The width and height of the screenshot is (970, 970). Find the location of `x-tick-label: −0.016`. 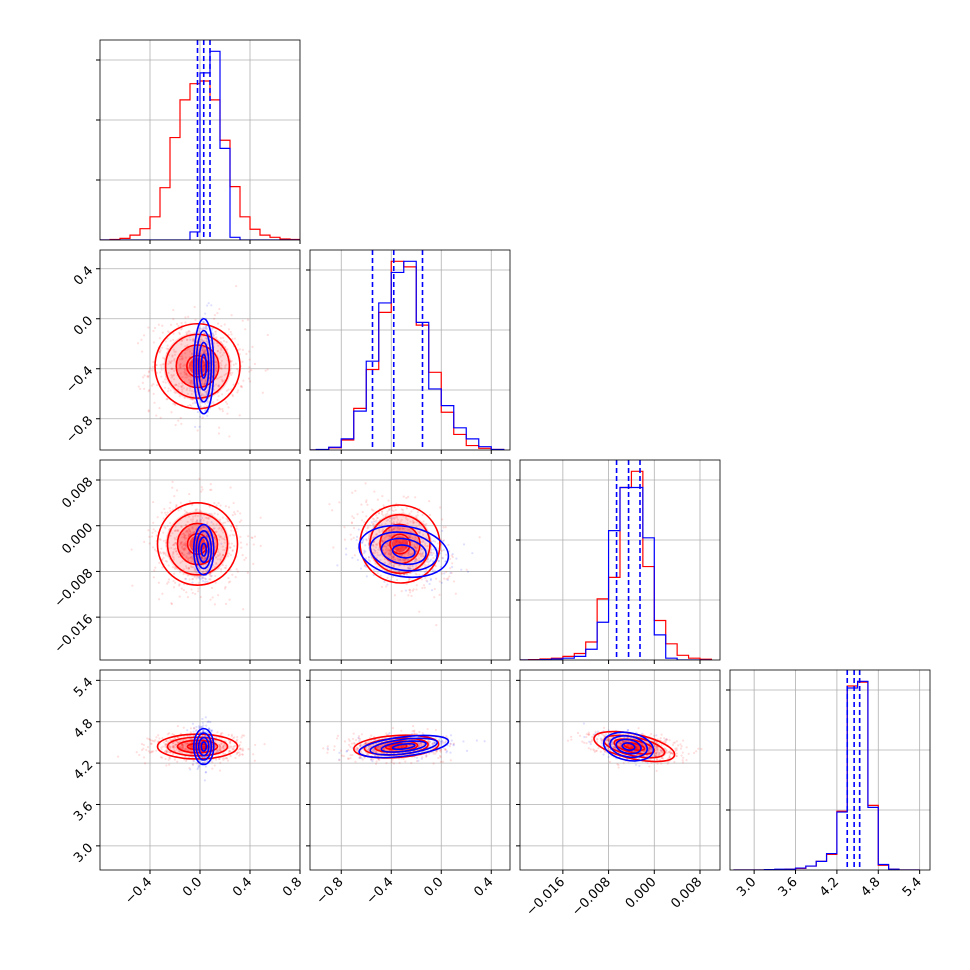

x-tick-label: −0.016 is located at coordinates (546, 897).